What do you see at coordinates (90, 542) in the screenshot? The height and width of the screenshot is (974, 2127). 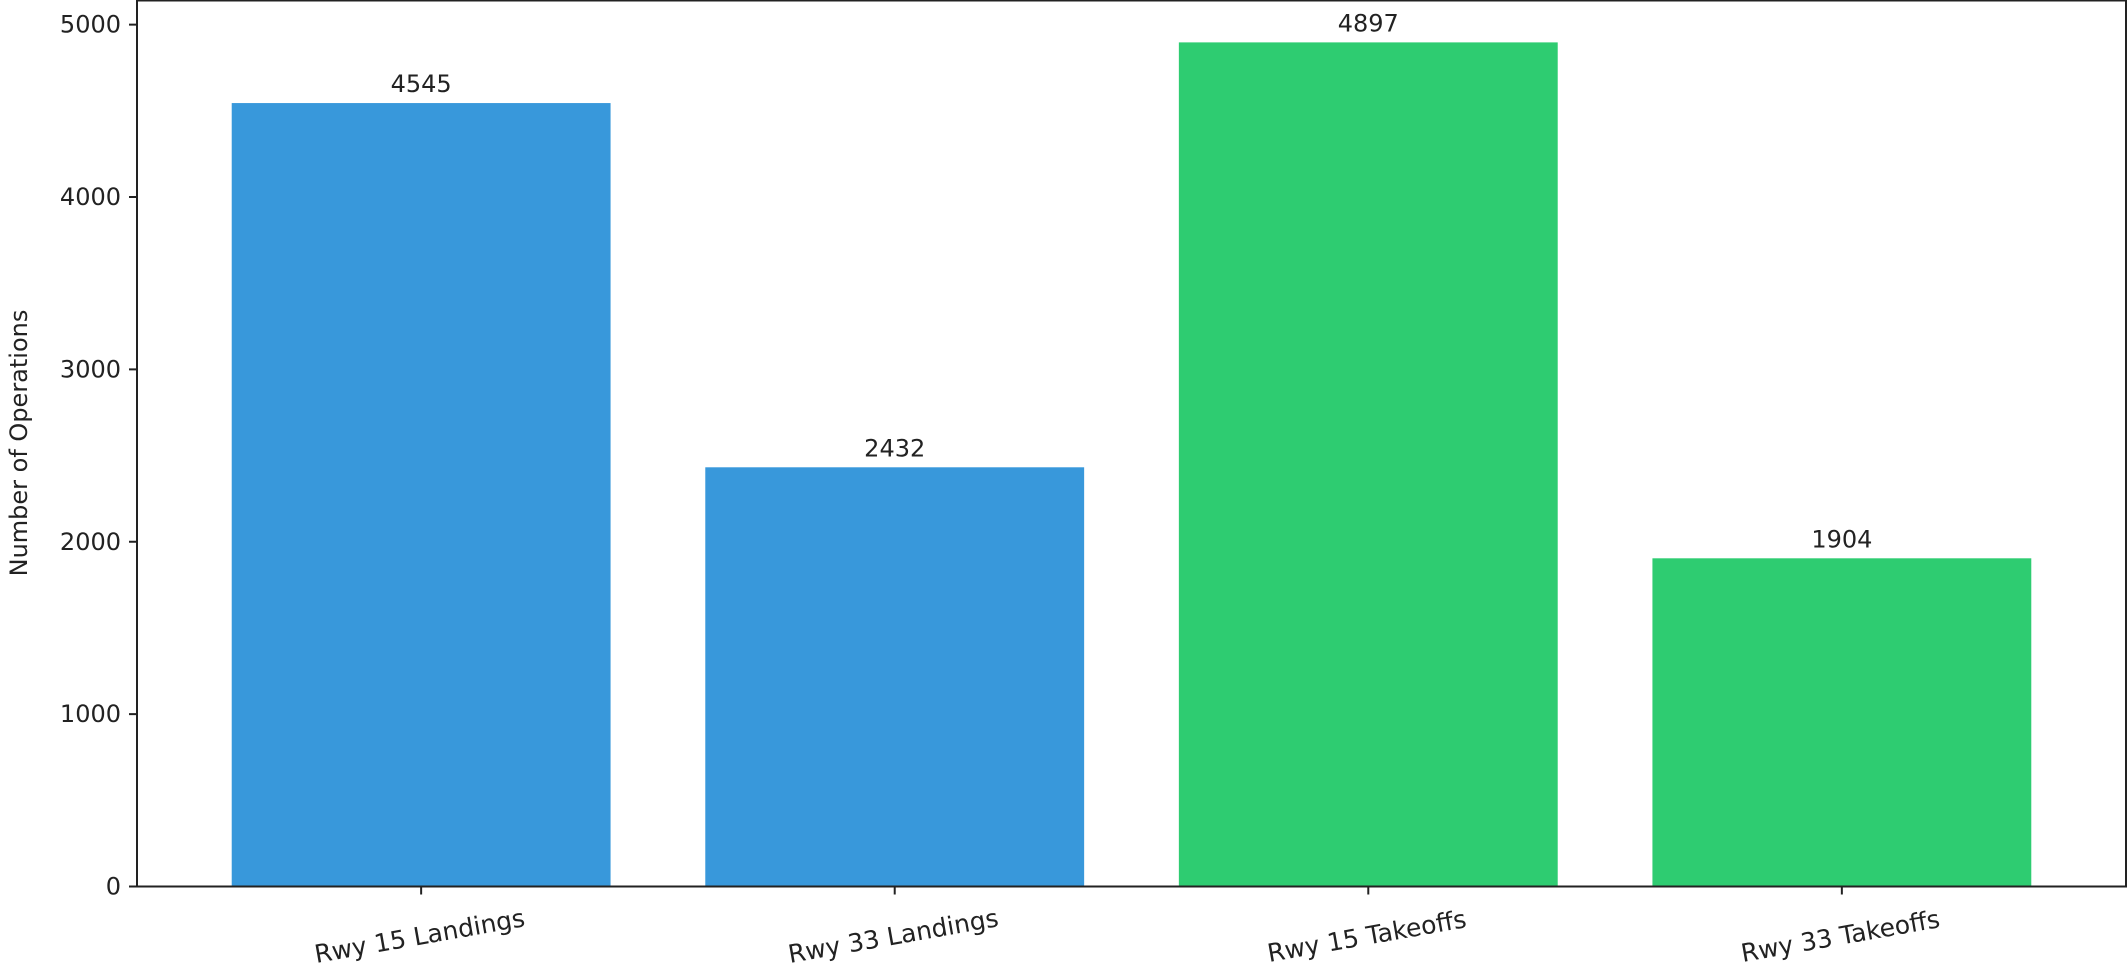 I see `y-tick-label: 2000` at bounding box center [90, 542].